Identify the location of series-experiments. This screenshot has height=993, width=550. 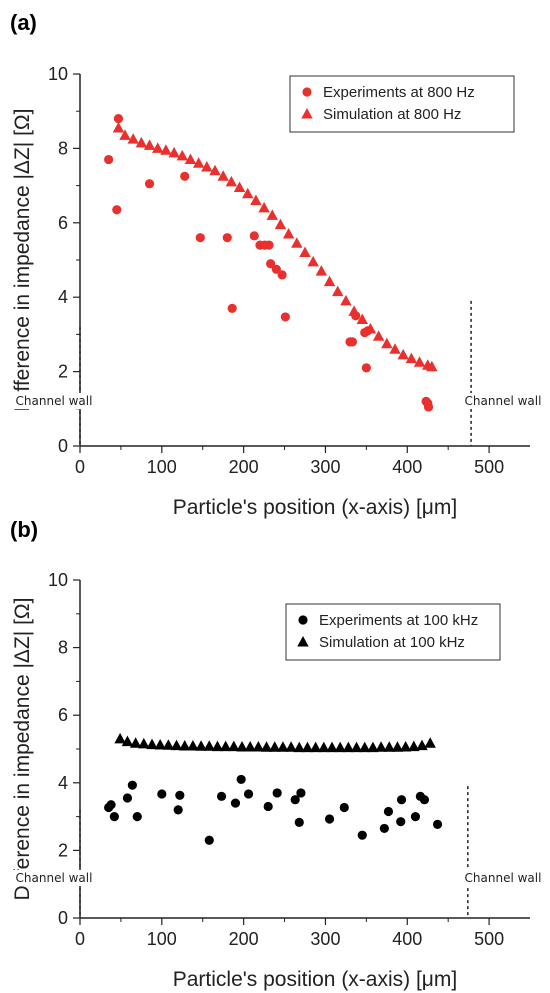
(273, 809).